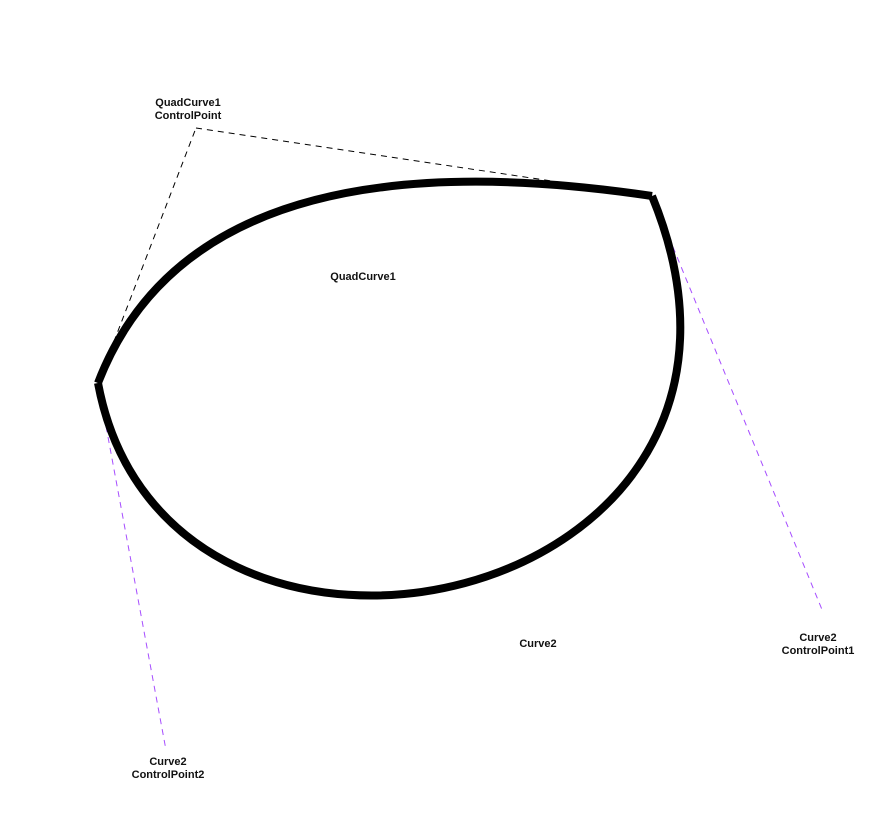  I want to click on quad-curve-label: QuadCurve1, so click(363, 277).